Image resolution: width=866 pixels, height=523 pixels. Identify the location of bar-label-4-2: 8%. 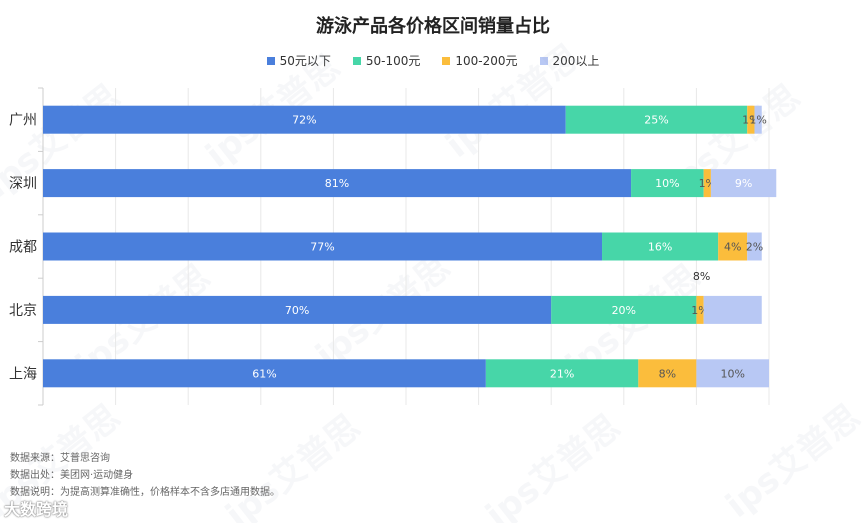
(667, 373).